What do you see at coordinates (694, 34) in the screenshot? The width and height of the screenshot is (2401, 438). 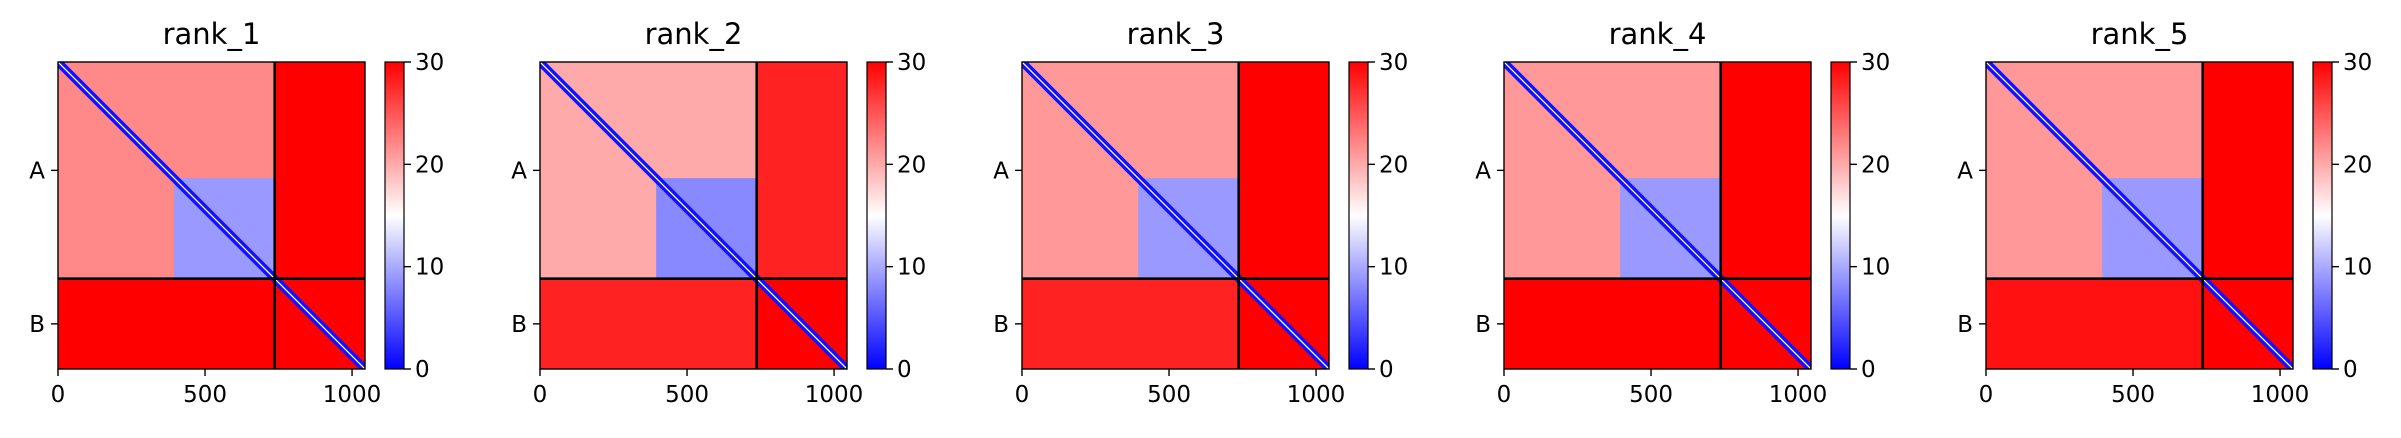 I see `panel-title: rank_2` at bounding box center [694, 34].